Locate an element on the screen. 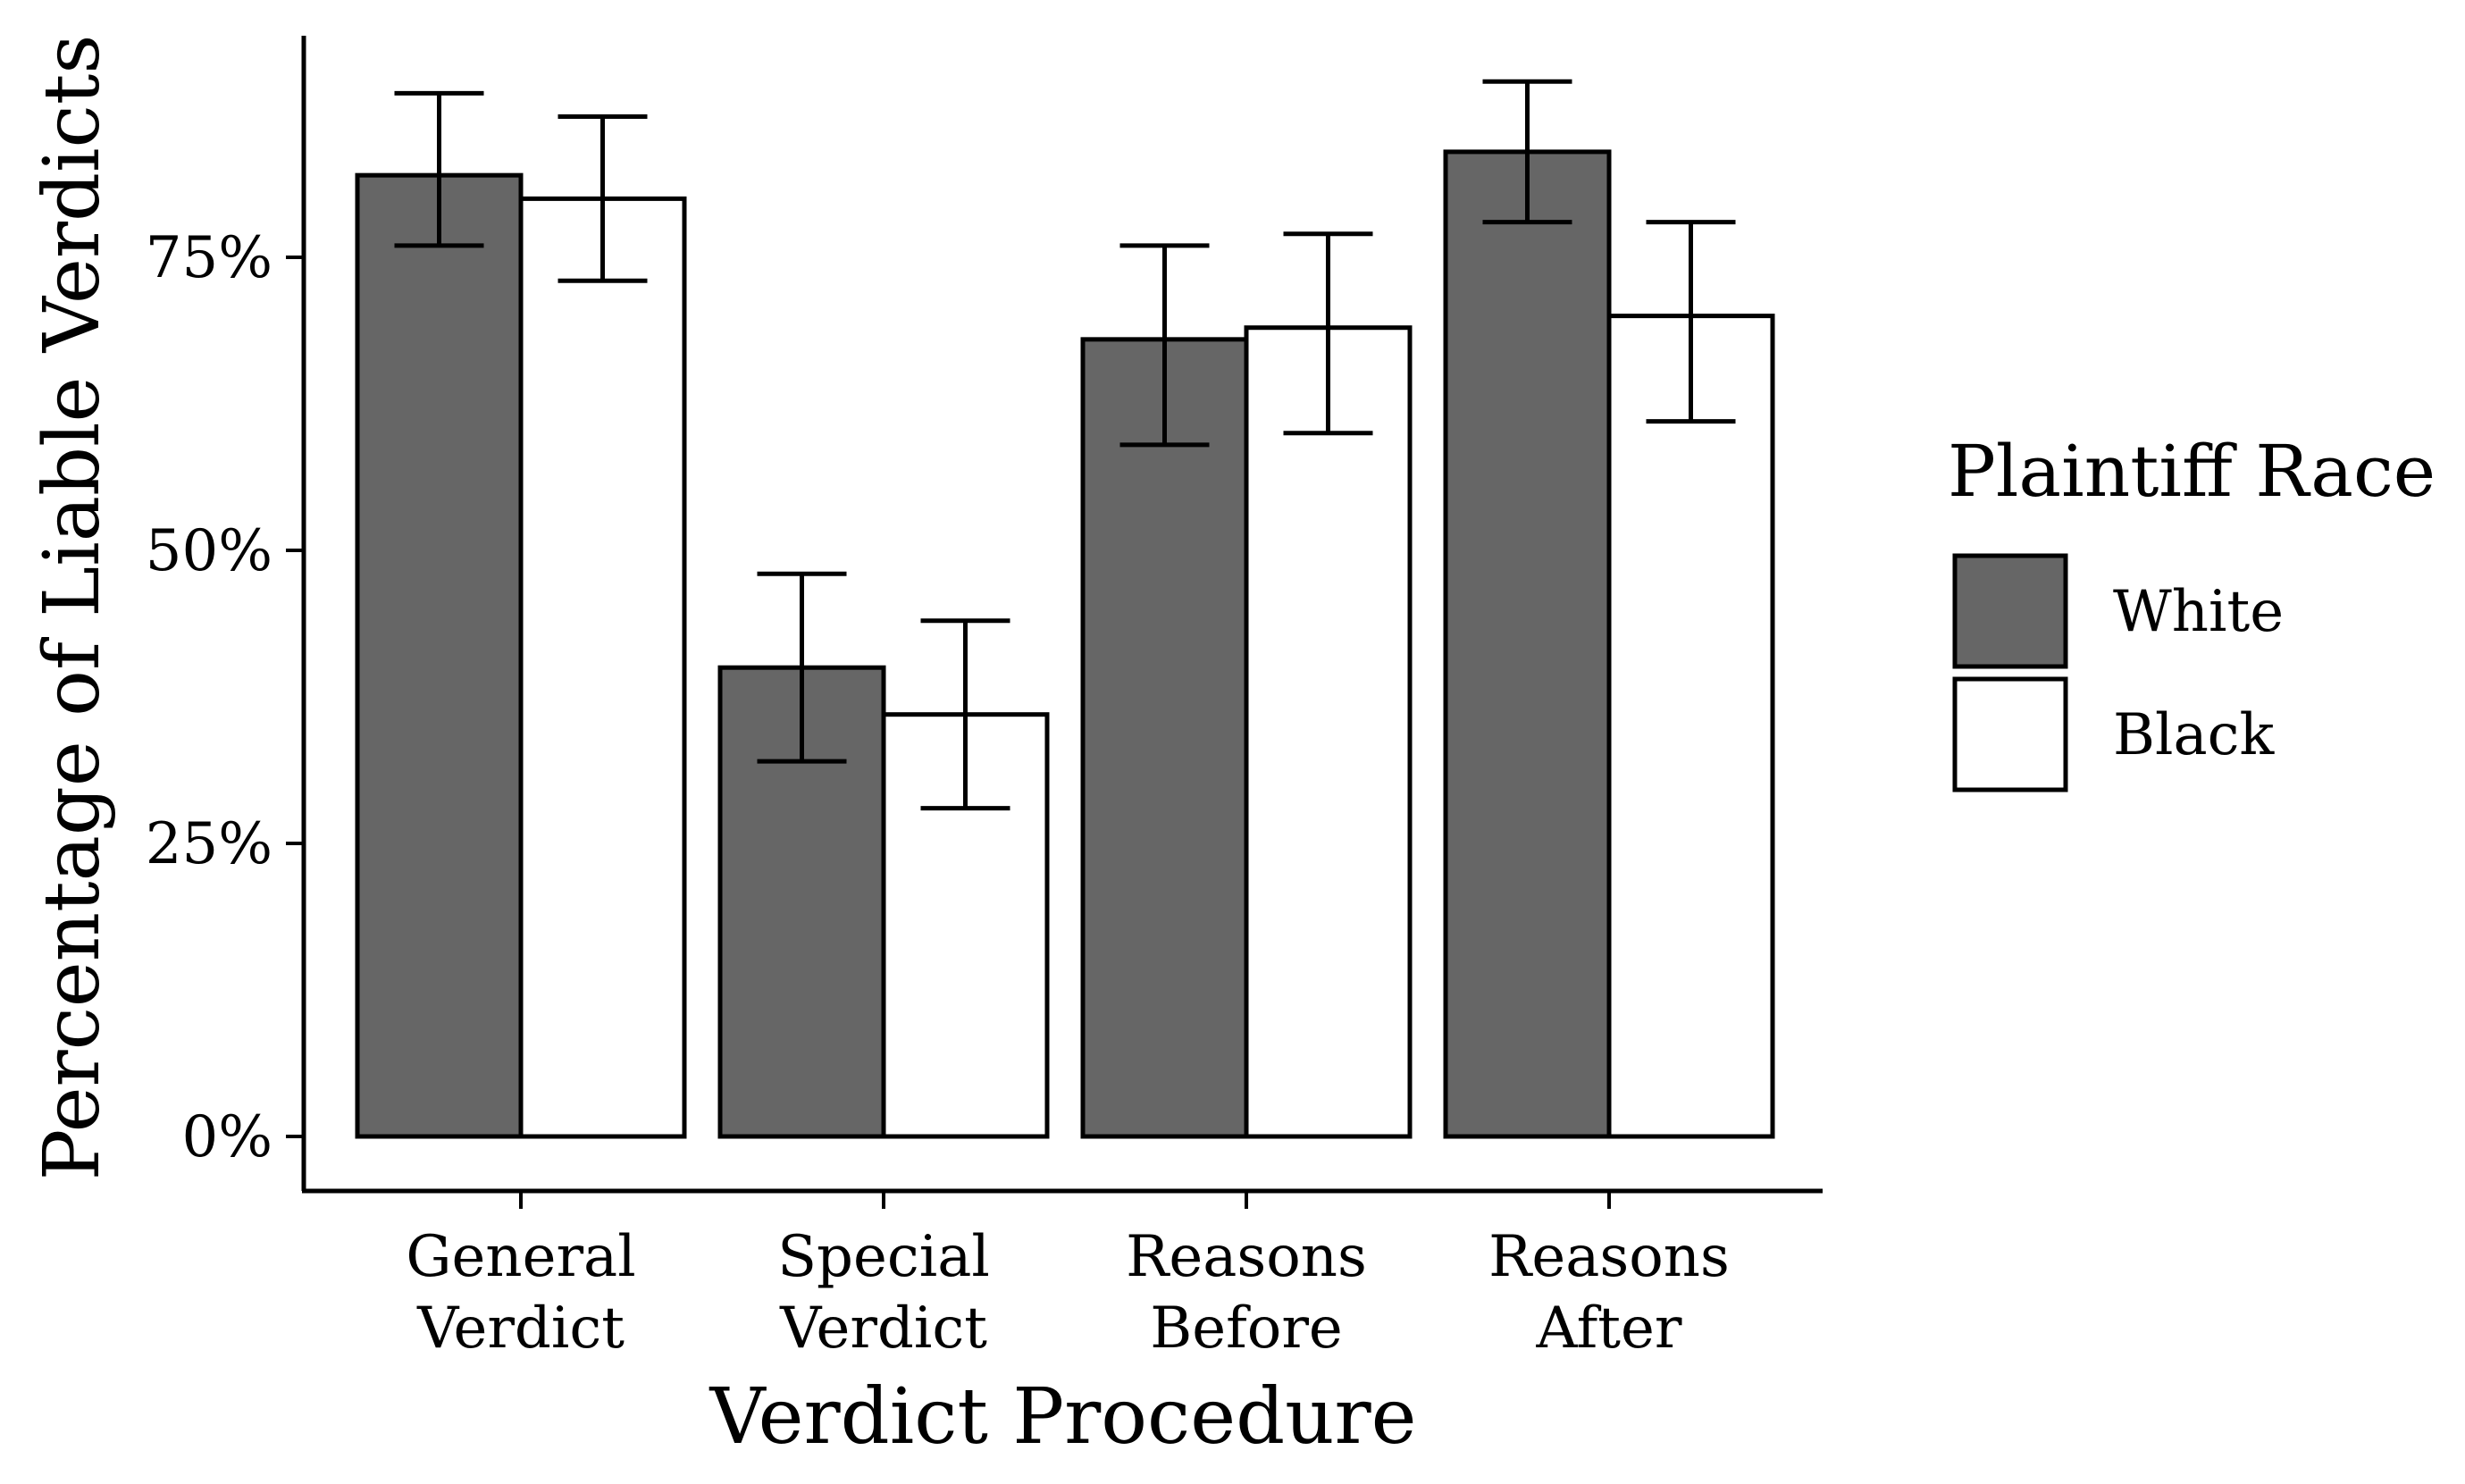  x-tick-label-line: General is located at coordinates (520, 1257).